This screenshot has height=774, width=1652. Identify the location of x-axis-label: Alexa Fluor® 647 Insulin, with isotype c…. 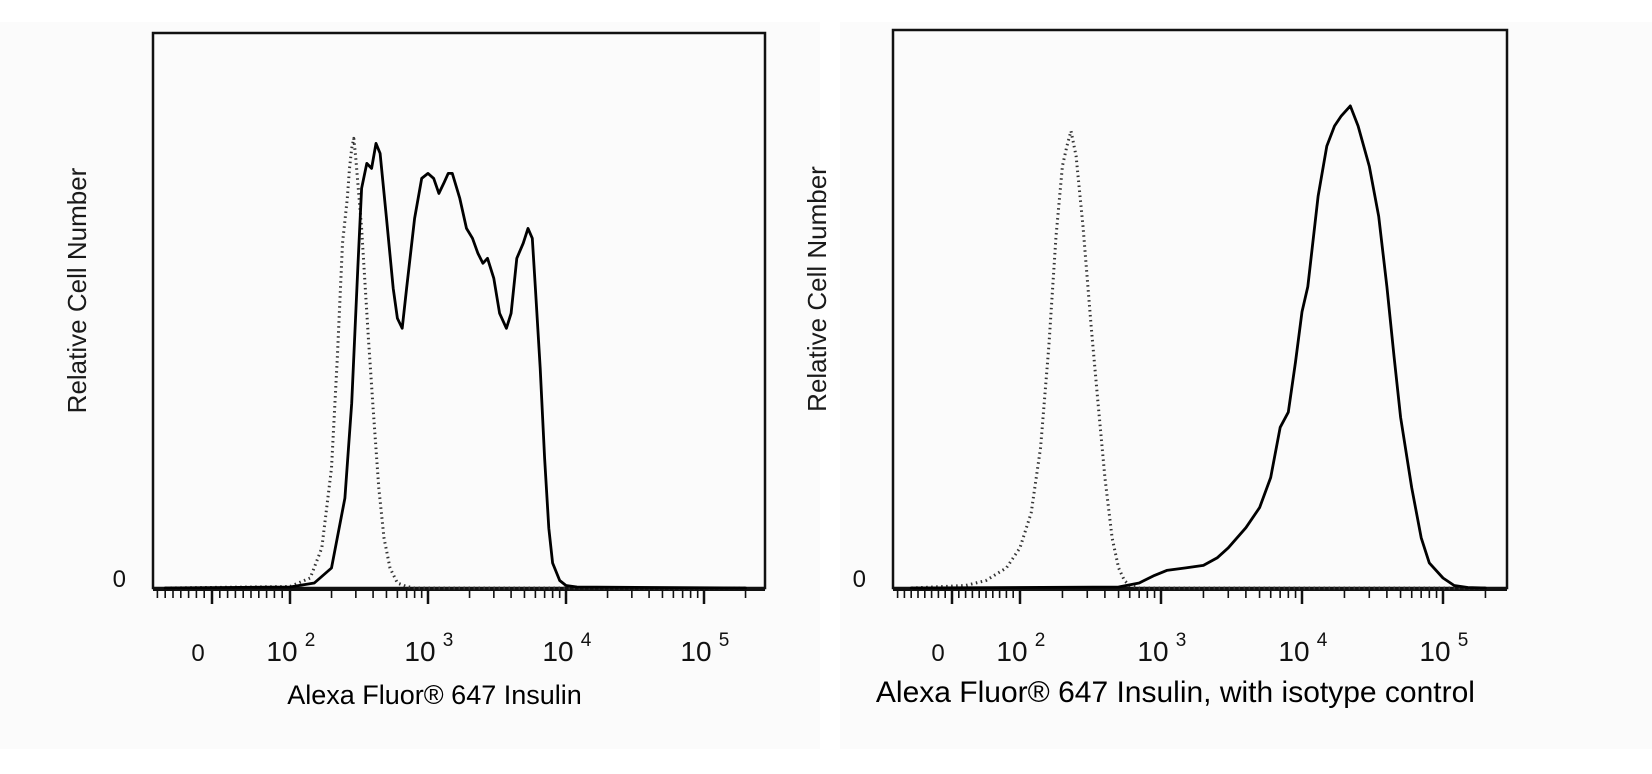
(1175, 692).